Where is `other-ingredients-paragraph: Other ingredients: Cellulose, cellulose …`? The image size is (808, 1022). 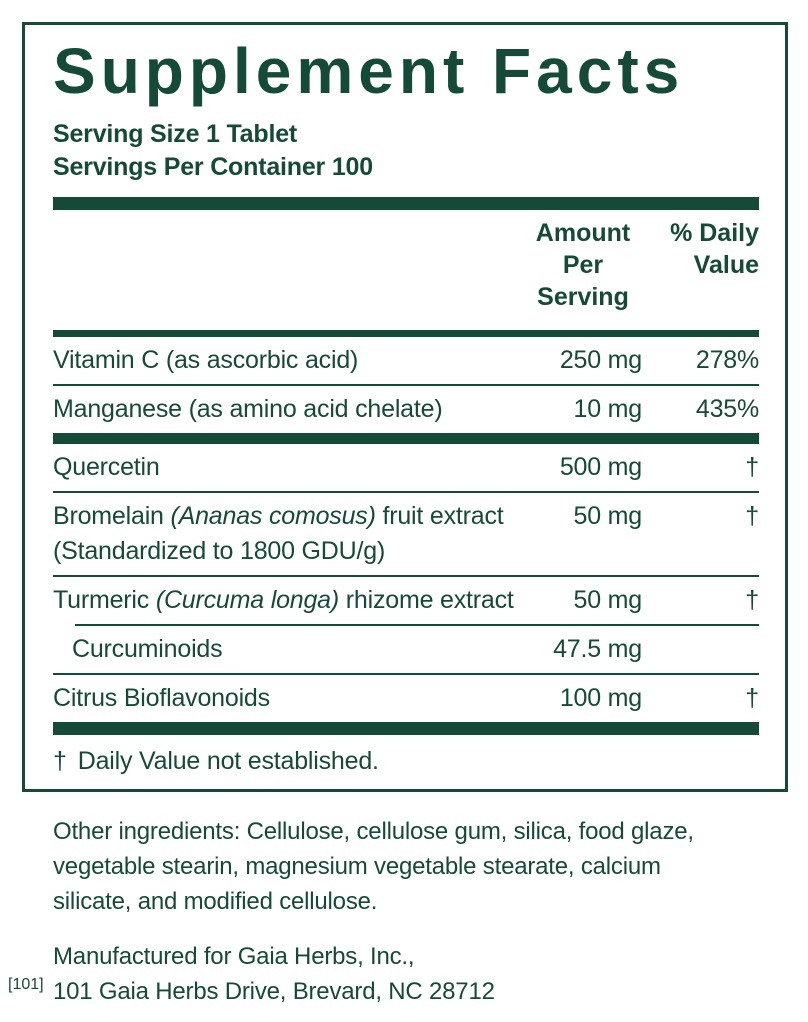
other-ingredients-paragraph: Other ingredients: Cellulose, cellulose … is located at coordinates (403, 866).